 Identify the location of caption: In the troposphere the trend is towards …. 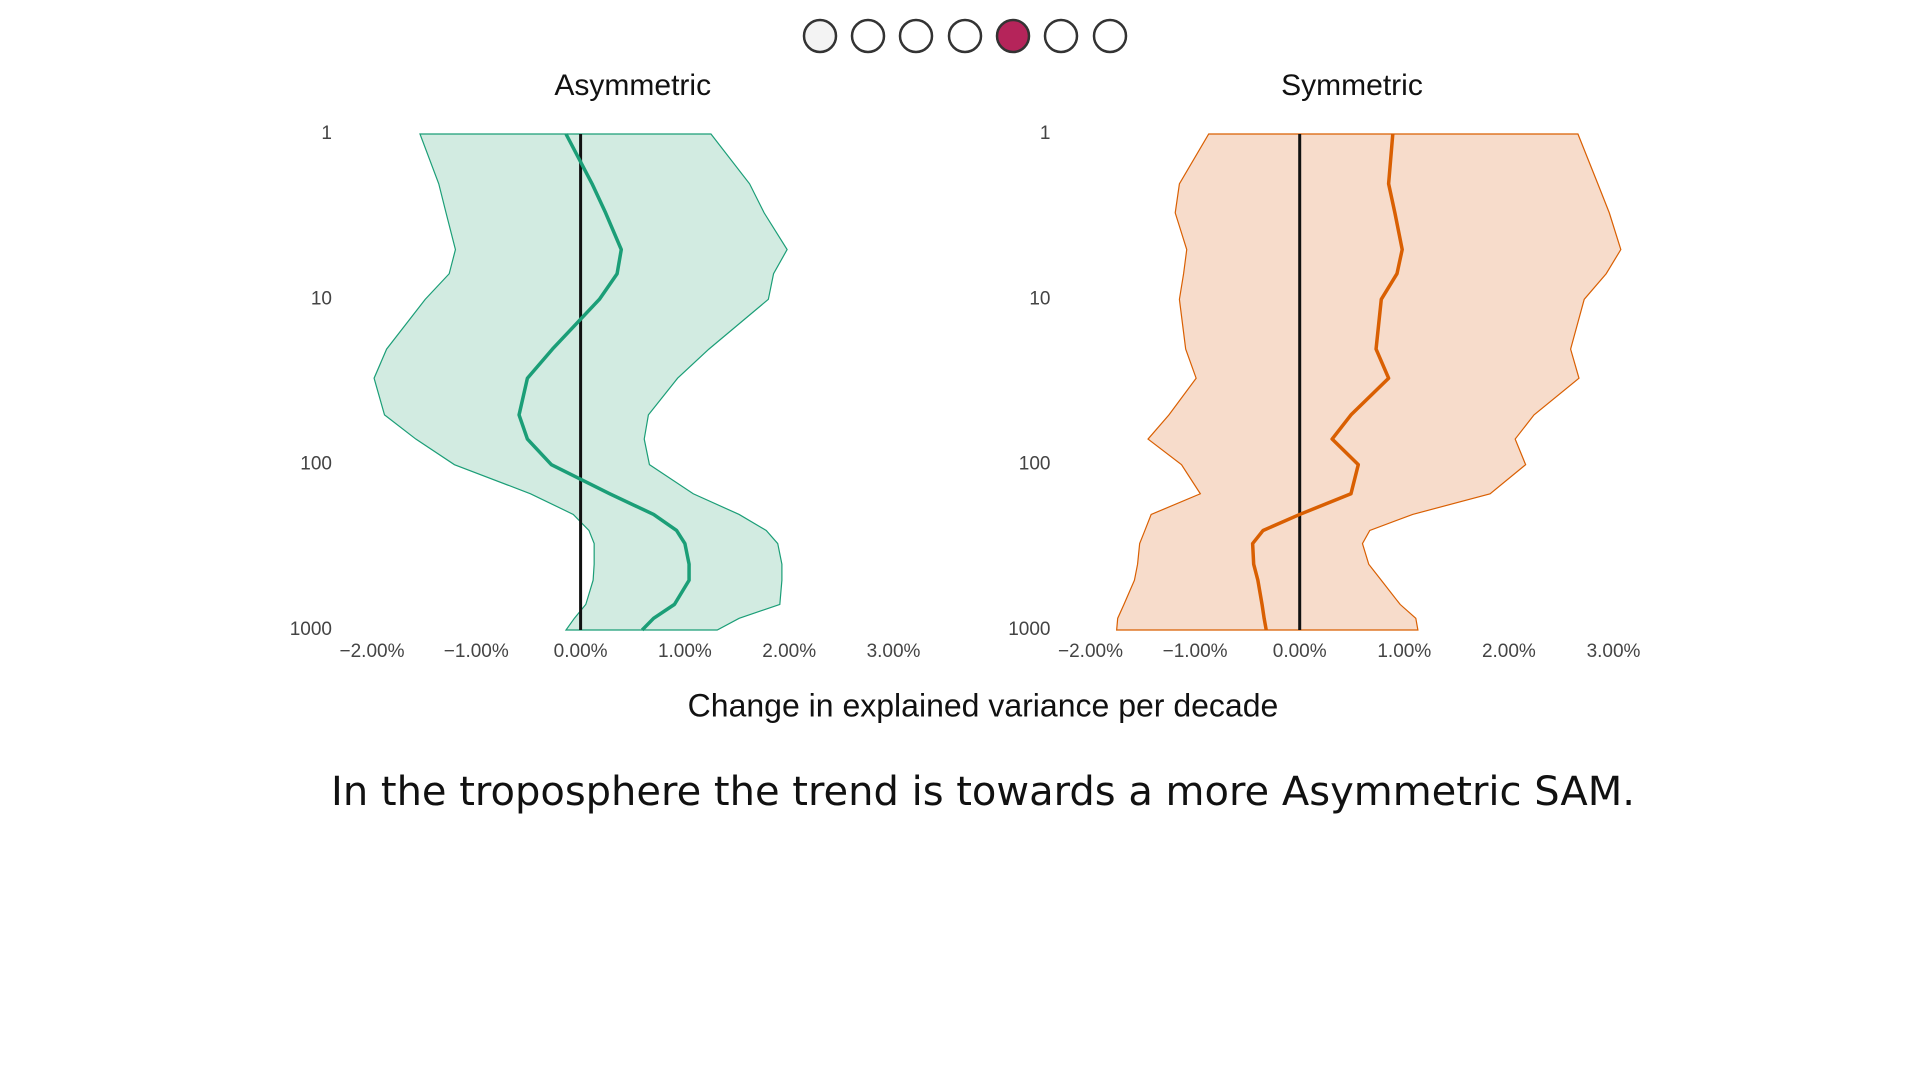
(983, 792).